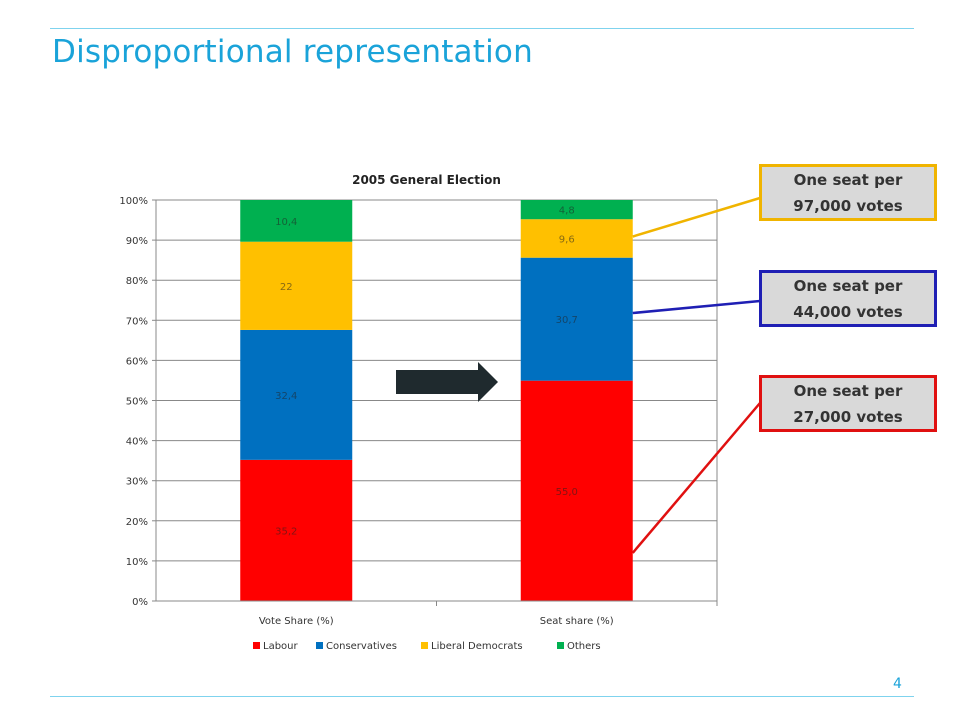 This screenshot has width=960, height=720. What do you see at coordinates (140, 602) in the screenshot?
I see `y-tick-label: 0%` at bounding box center [140, 602].